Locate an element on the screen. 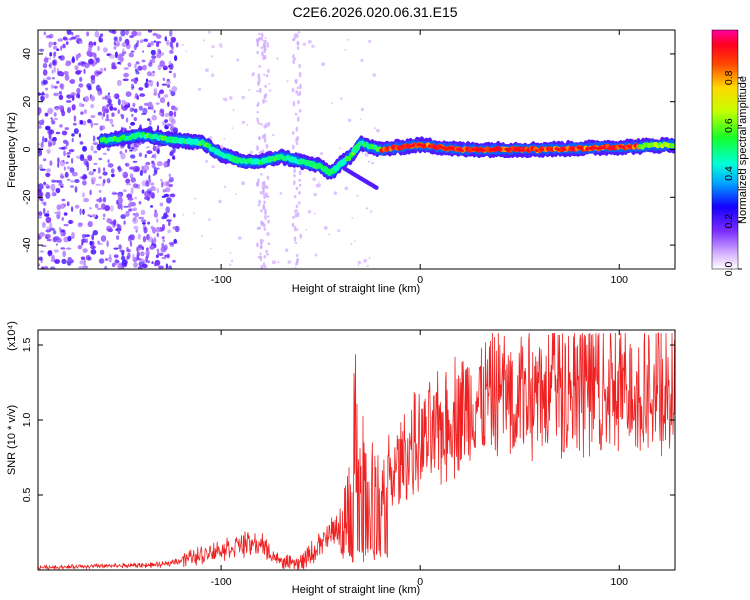  colorbar-tick-label: 0.6 is located at coordinates (729, 125).